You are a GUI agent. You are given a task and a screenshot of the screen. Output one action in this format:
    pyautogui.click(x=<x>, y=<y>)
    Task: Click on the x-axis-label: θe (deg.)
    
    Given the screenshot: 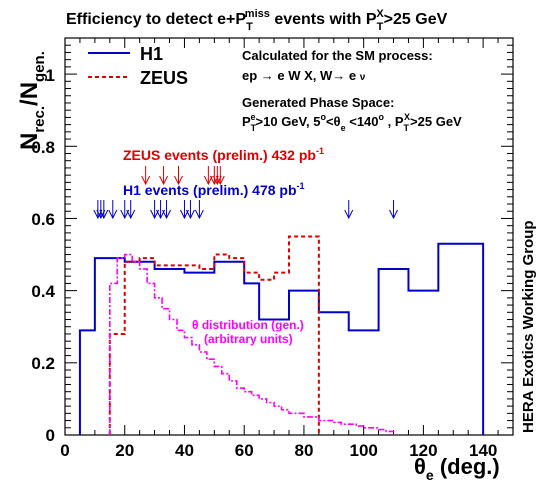 What is the action you would take?
    pyautogui.click(x=457, y=468)
    